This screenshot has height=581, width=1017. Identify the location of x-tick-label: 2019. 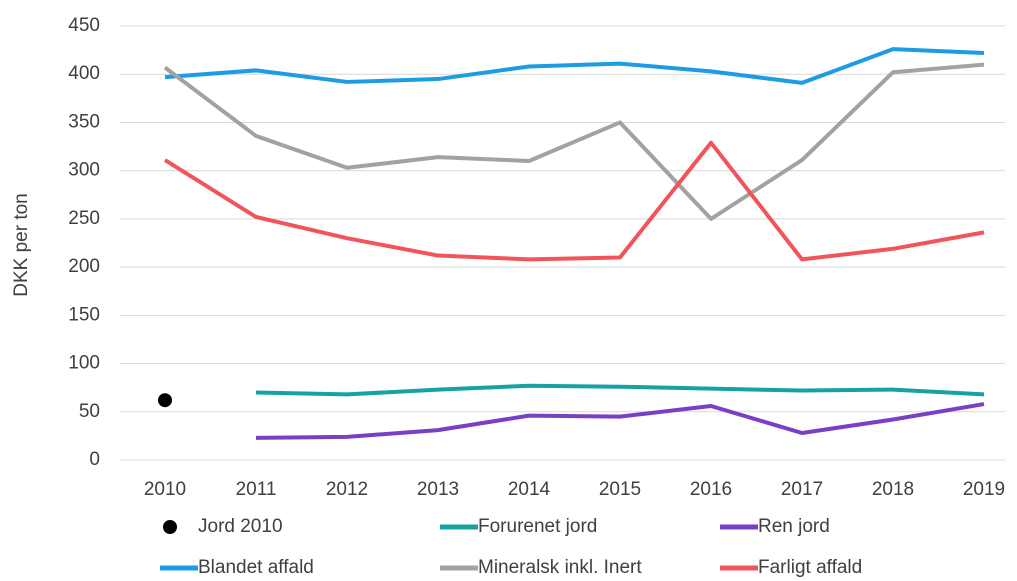
(984, 489).